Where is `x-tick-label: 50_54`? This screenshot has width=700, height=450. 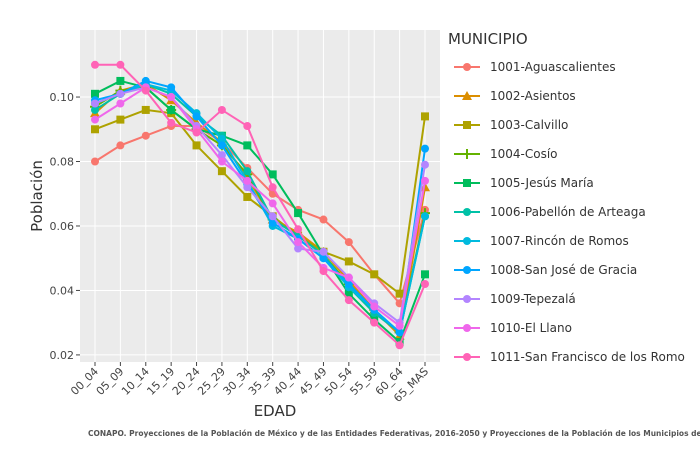
x-tick-label: 50_54 is located at coordinates (338, 381).